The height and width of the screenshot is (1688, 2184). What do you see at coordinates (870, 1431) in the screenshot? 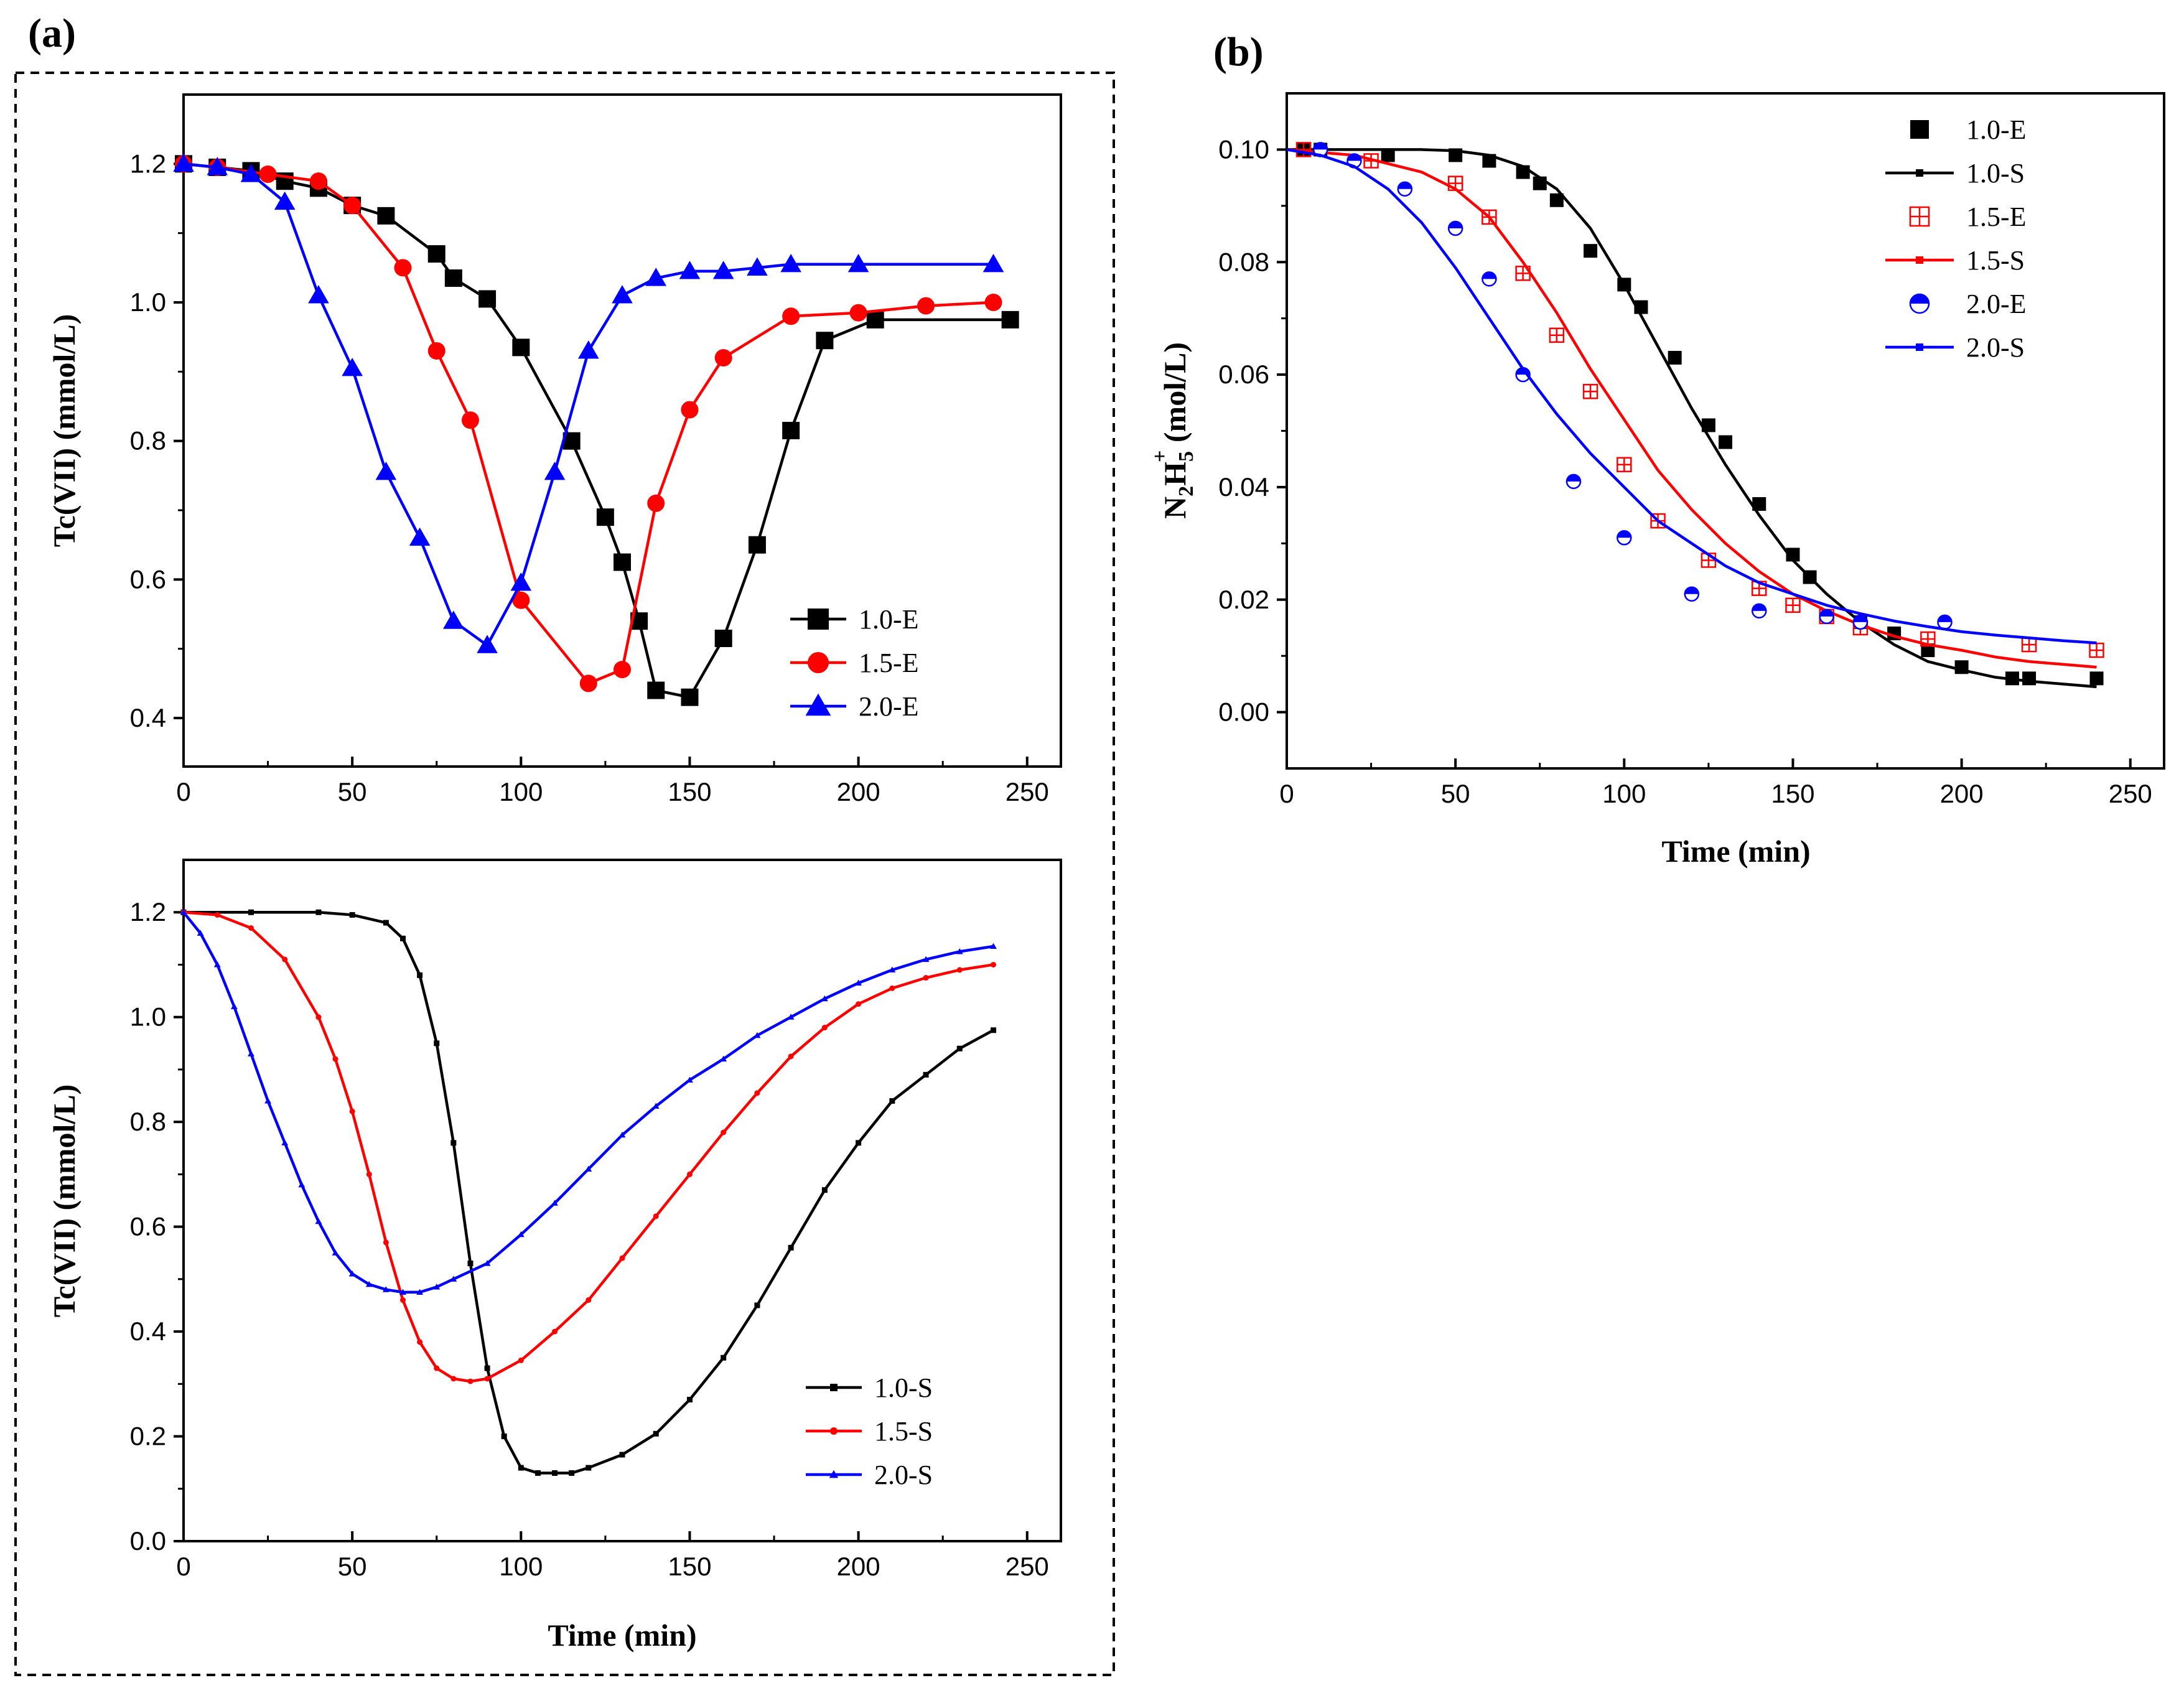
I see `legend-item-1.5-S: 1.5-S` at bounding box center [870, 1431].